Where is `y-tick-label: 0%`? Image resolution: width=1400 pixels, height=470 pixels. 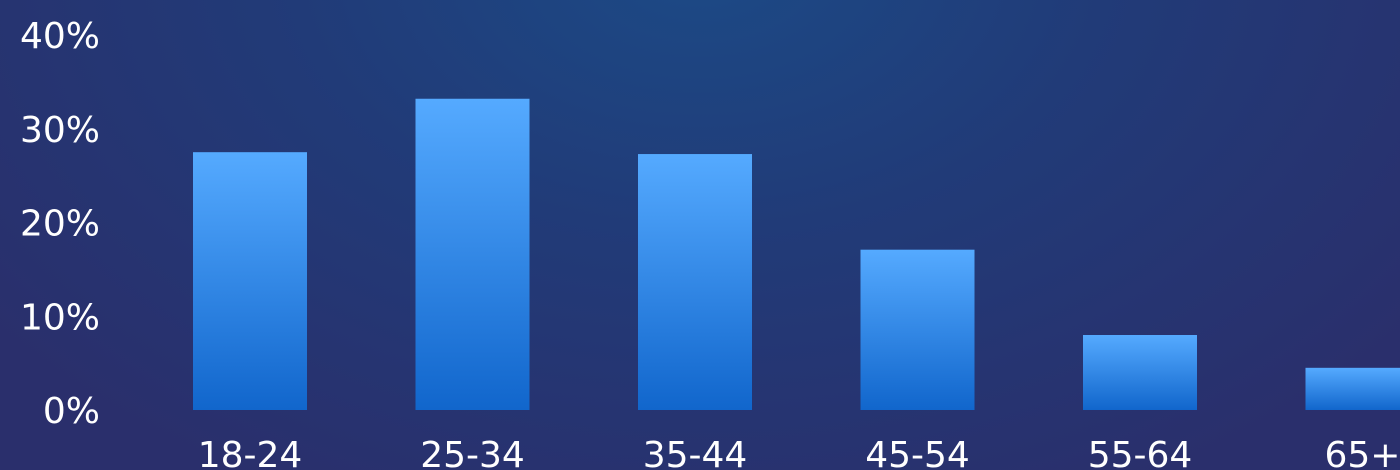 y-tick-label: 0% is located at coordinates (71, 411).